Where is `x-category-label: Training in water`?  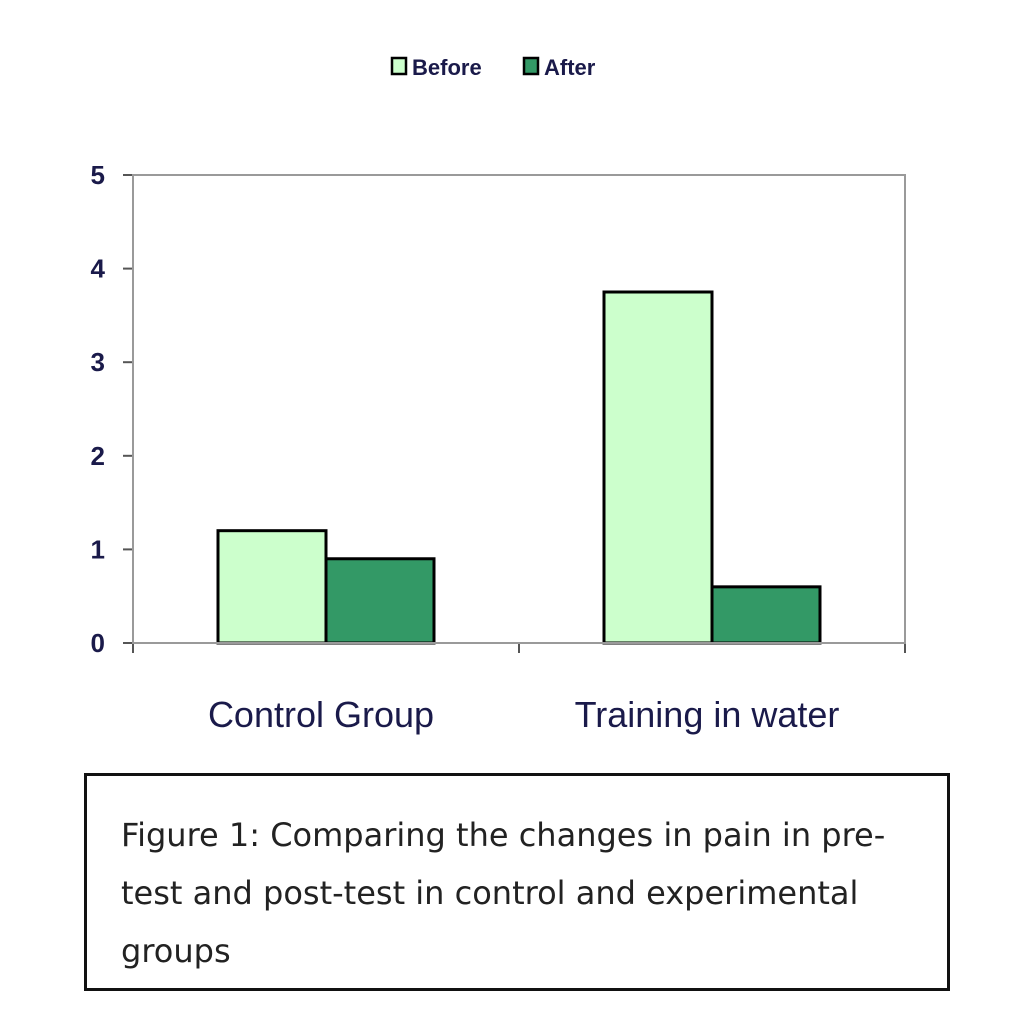
x-category-label: Training in water is located at coordinates (707, 714).